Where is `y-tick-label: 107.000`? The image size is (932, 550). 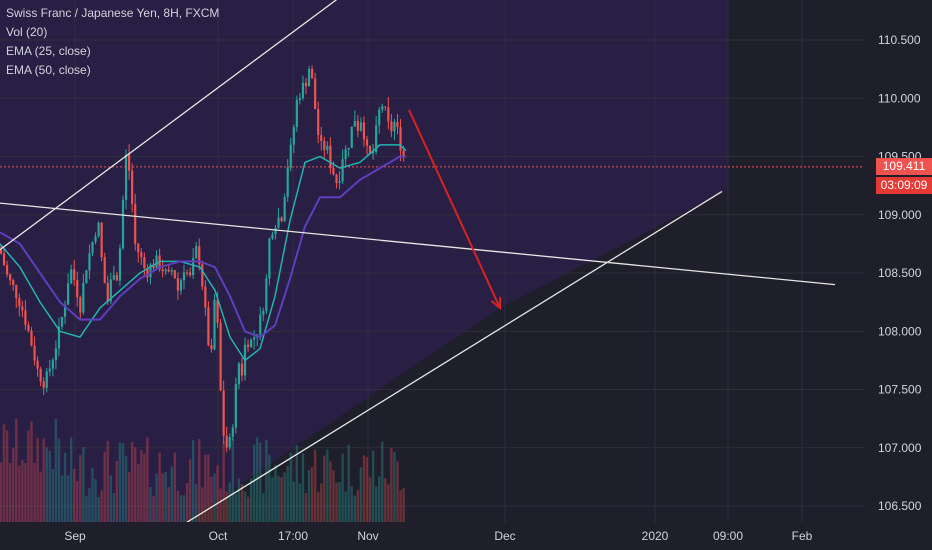
y-tick-label: 107.000 is located at coordinates (900, 448).